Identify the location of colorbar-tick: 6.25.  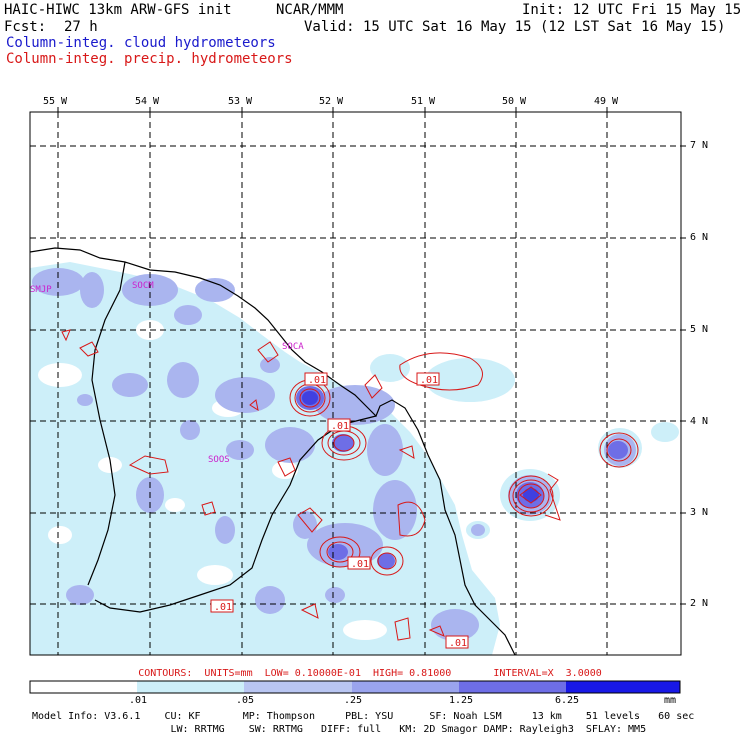
(567, 700).